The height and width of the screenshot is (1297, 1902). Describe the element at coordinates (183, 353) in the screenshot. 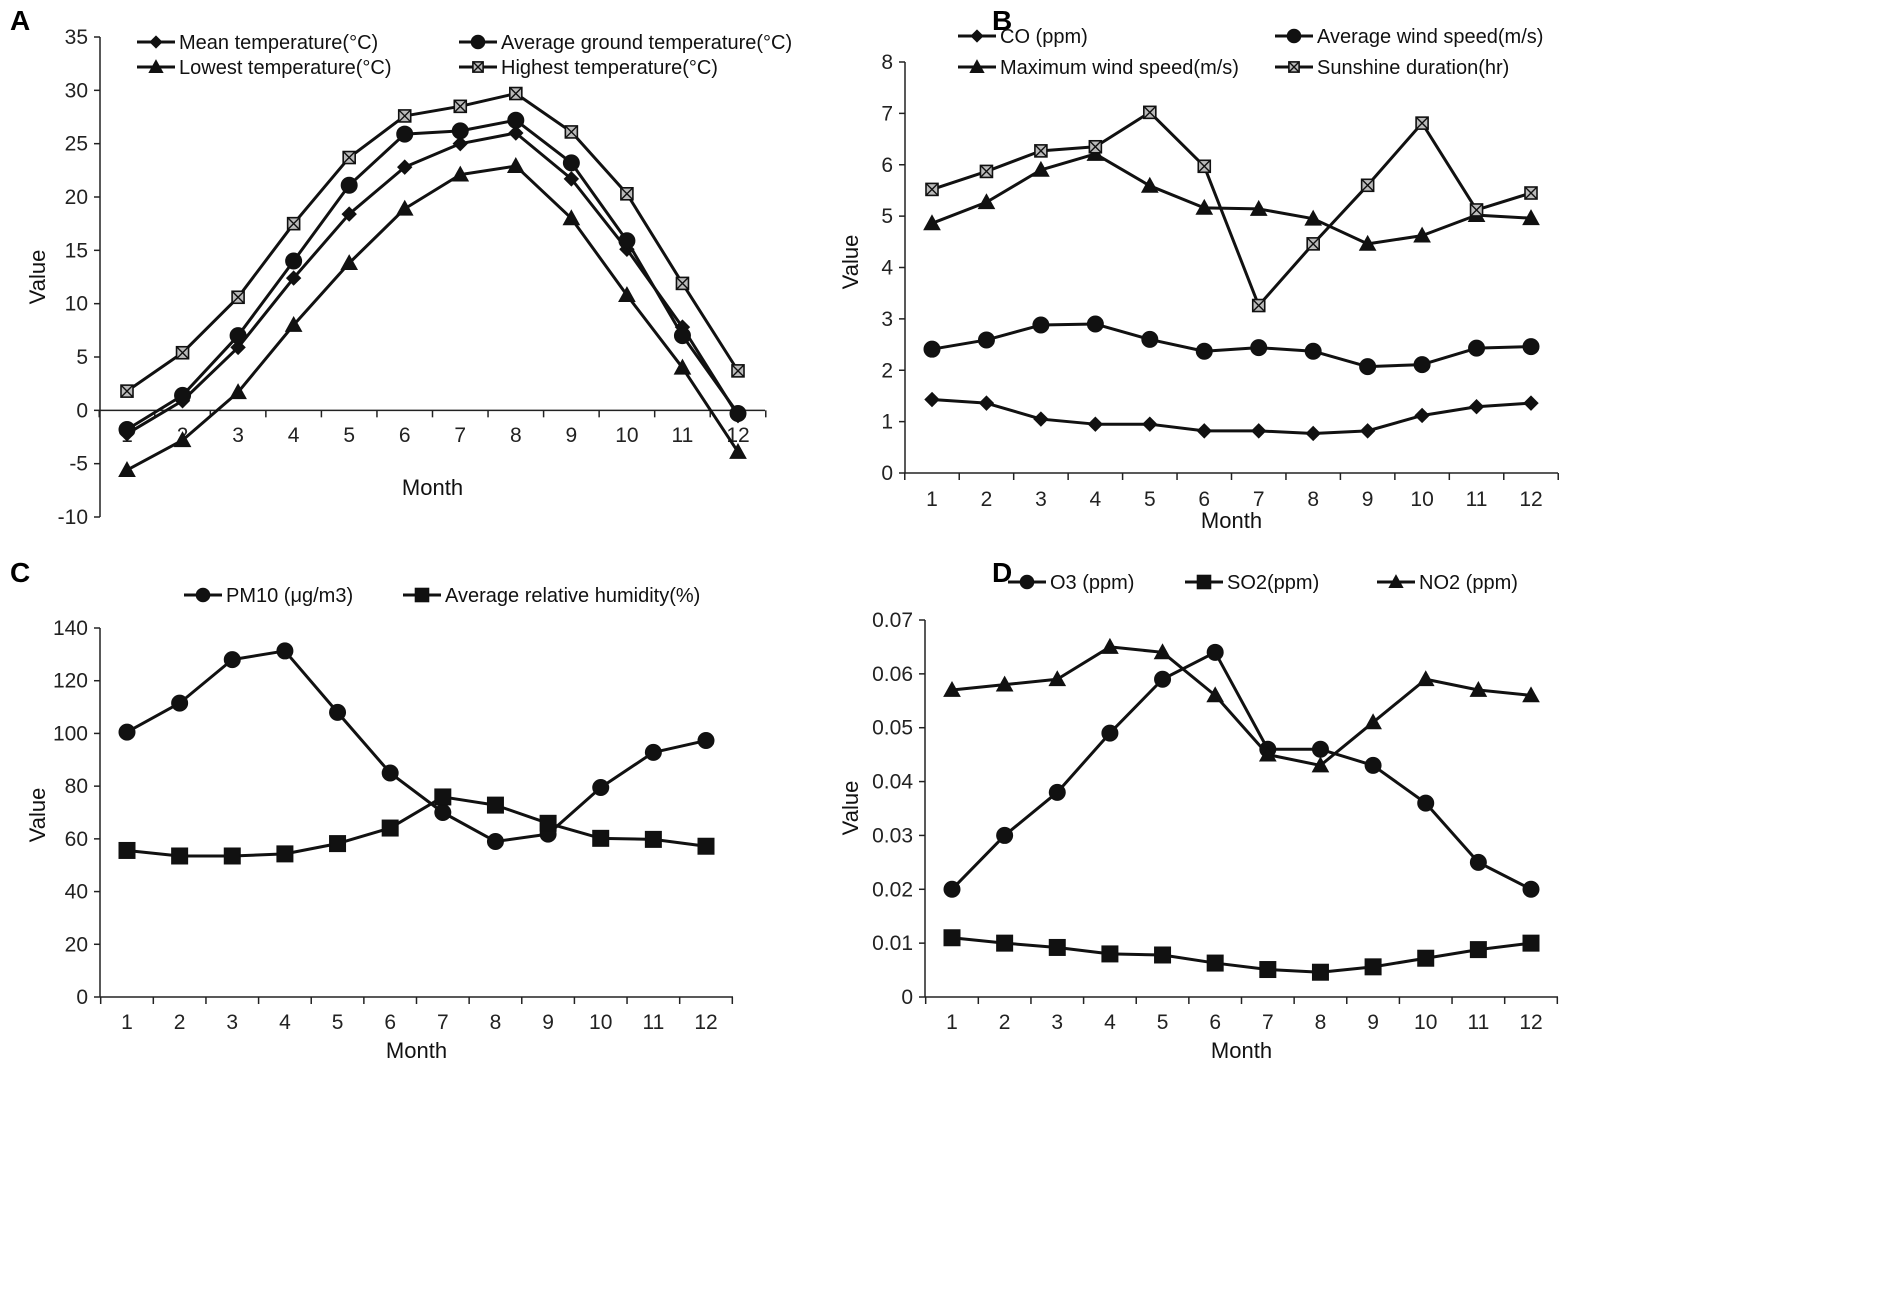

I see `panel-a-series-highest-temperature-c-point-2-cross` at that location.